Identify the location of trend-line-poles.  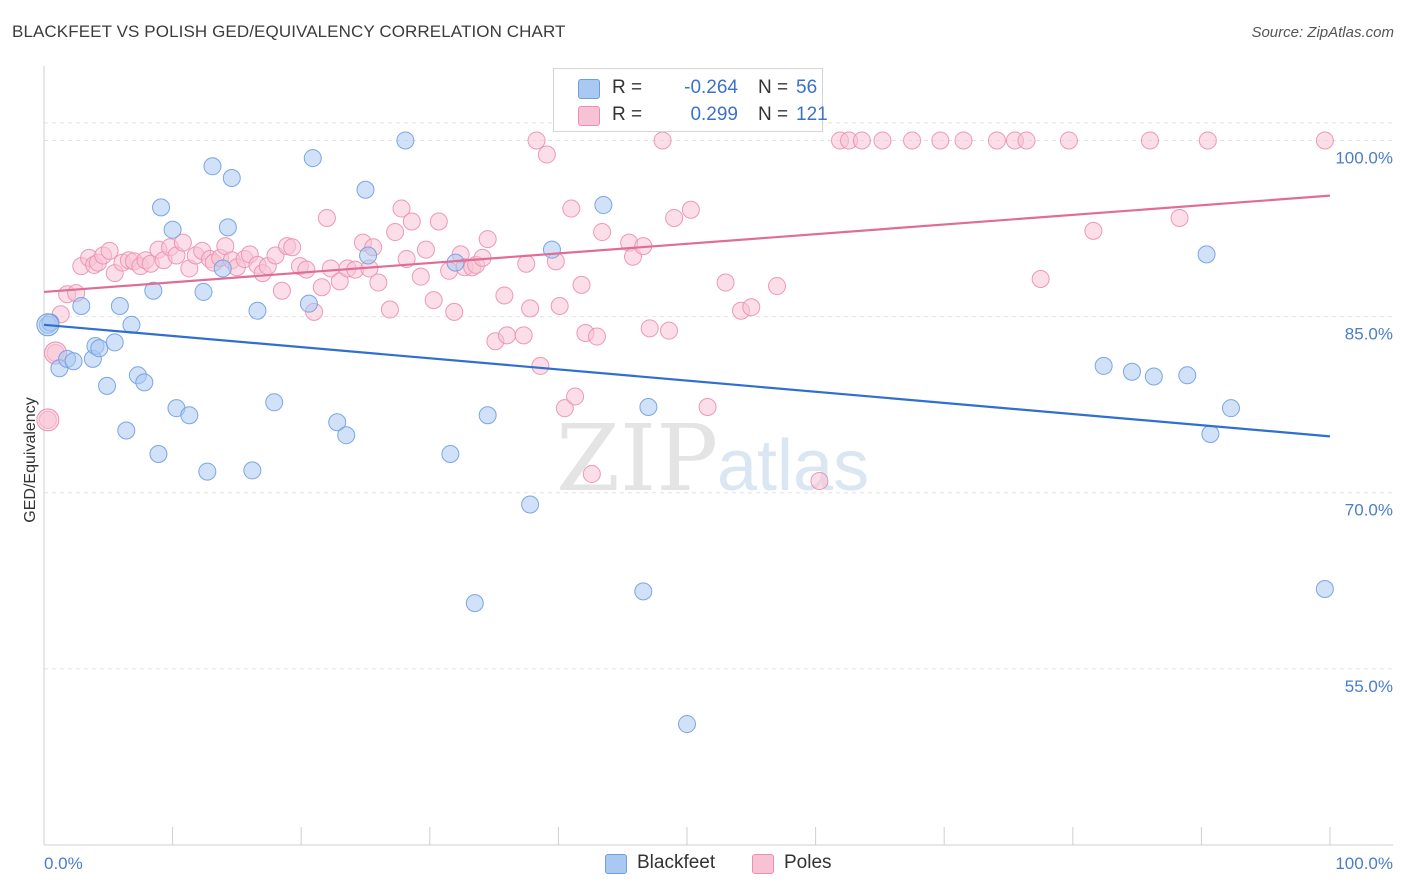
(687, 244).